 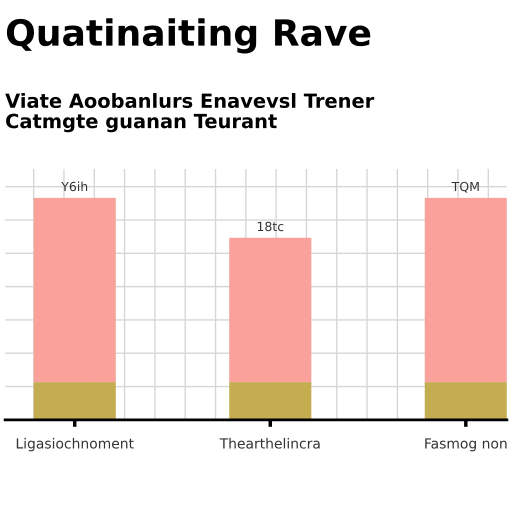 What do you see at coordinates (189, 112) in the screenshot?
I see `chart-subtitle: Viate Aoobanlurs Enavevsl Trener Catmgte guanan Teurant` at bounding box center [189, 112].